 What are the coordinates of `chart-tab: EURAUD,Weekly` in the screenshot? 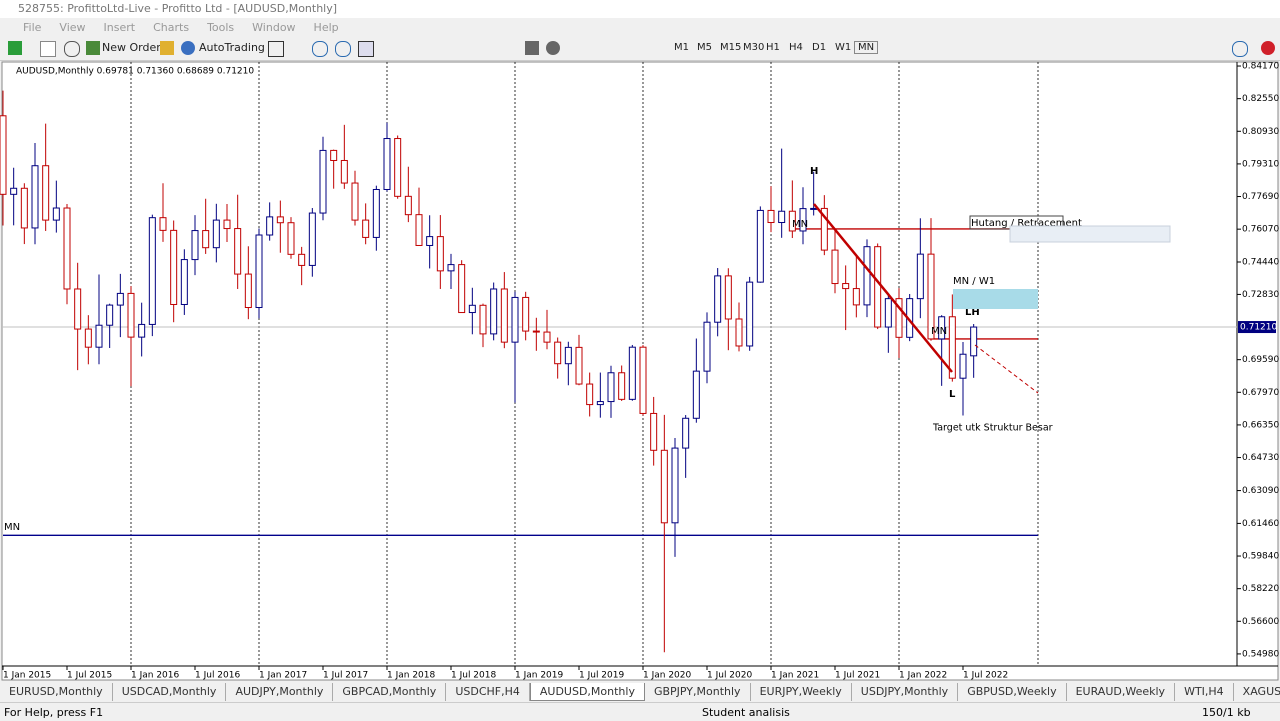 It's located at (1121, 692).